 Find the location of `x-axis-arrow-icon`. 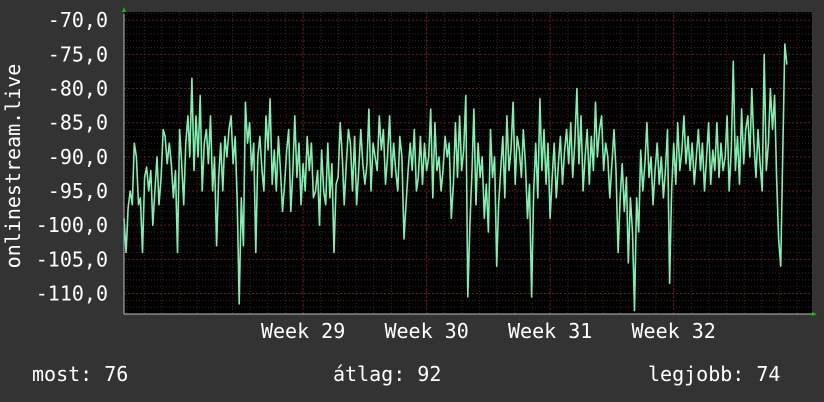

x-axis-arrow-icon is located at coordinates (814, 314).